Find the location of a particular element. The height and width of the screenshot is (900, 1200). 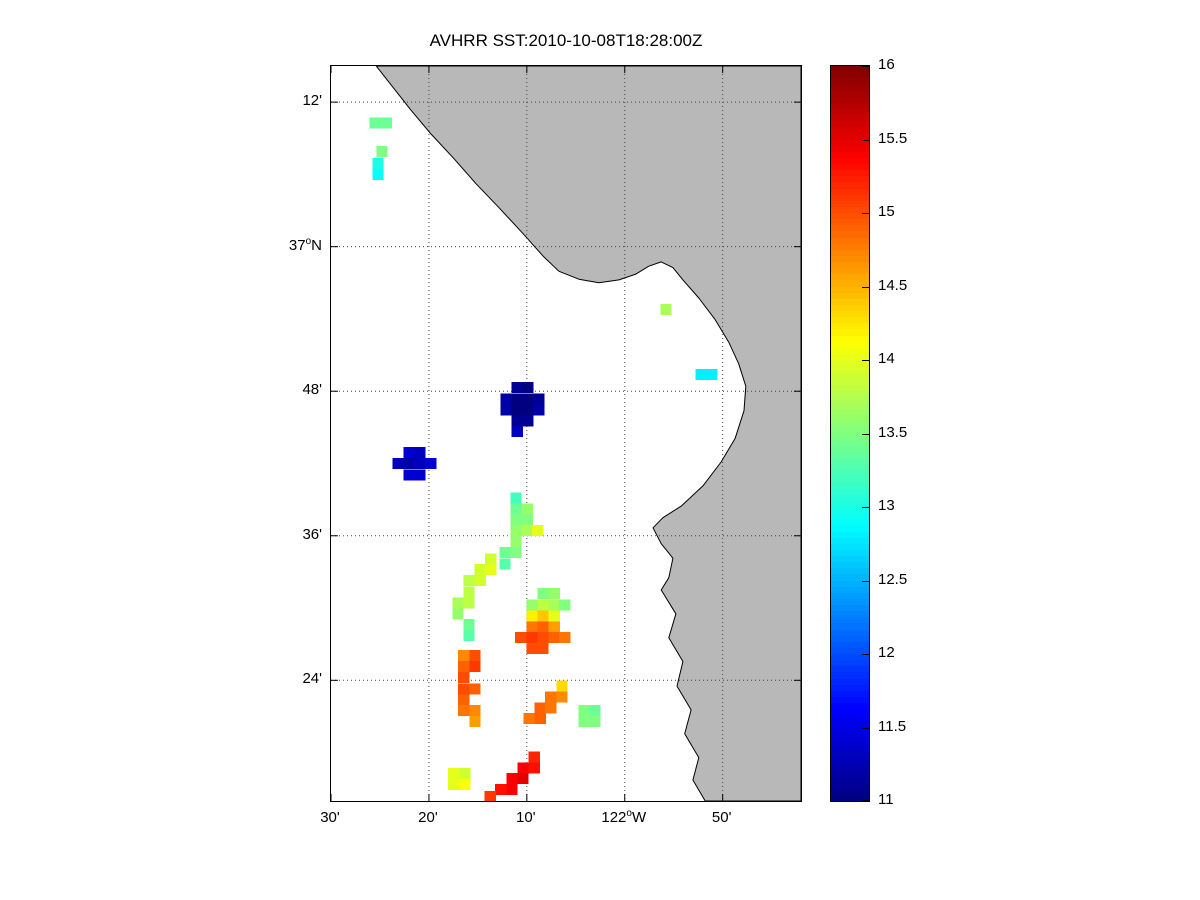

colorbar-tick-label: 12.5 is located at coordinates (893, 579).